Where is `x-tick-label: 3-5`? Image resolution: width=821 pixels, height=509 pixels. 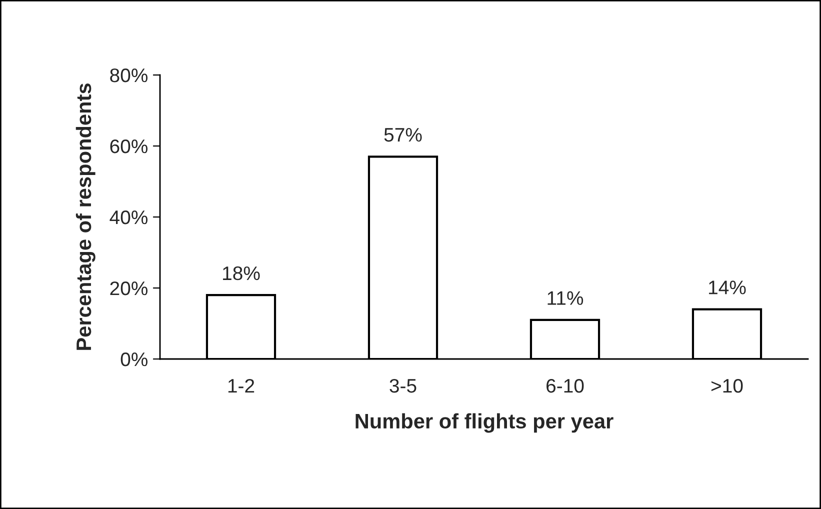
x-tick-label: 3-5 is located at coordinates (403, 385).